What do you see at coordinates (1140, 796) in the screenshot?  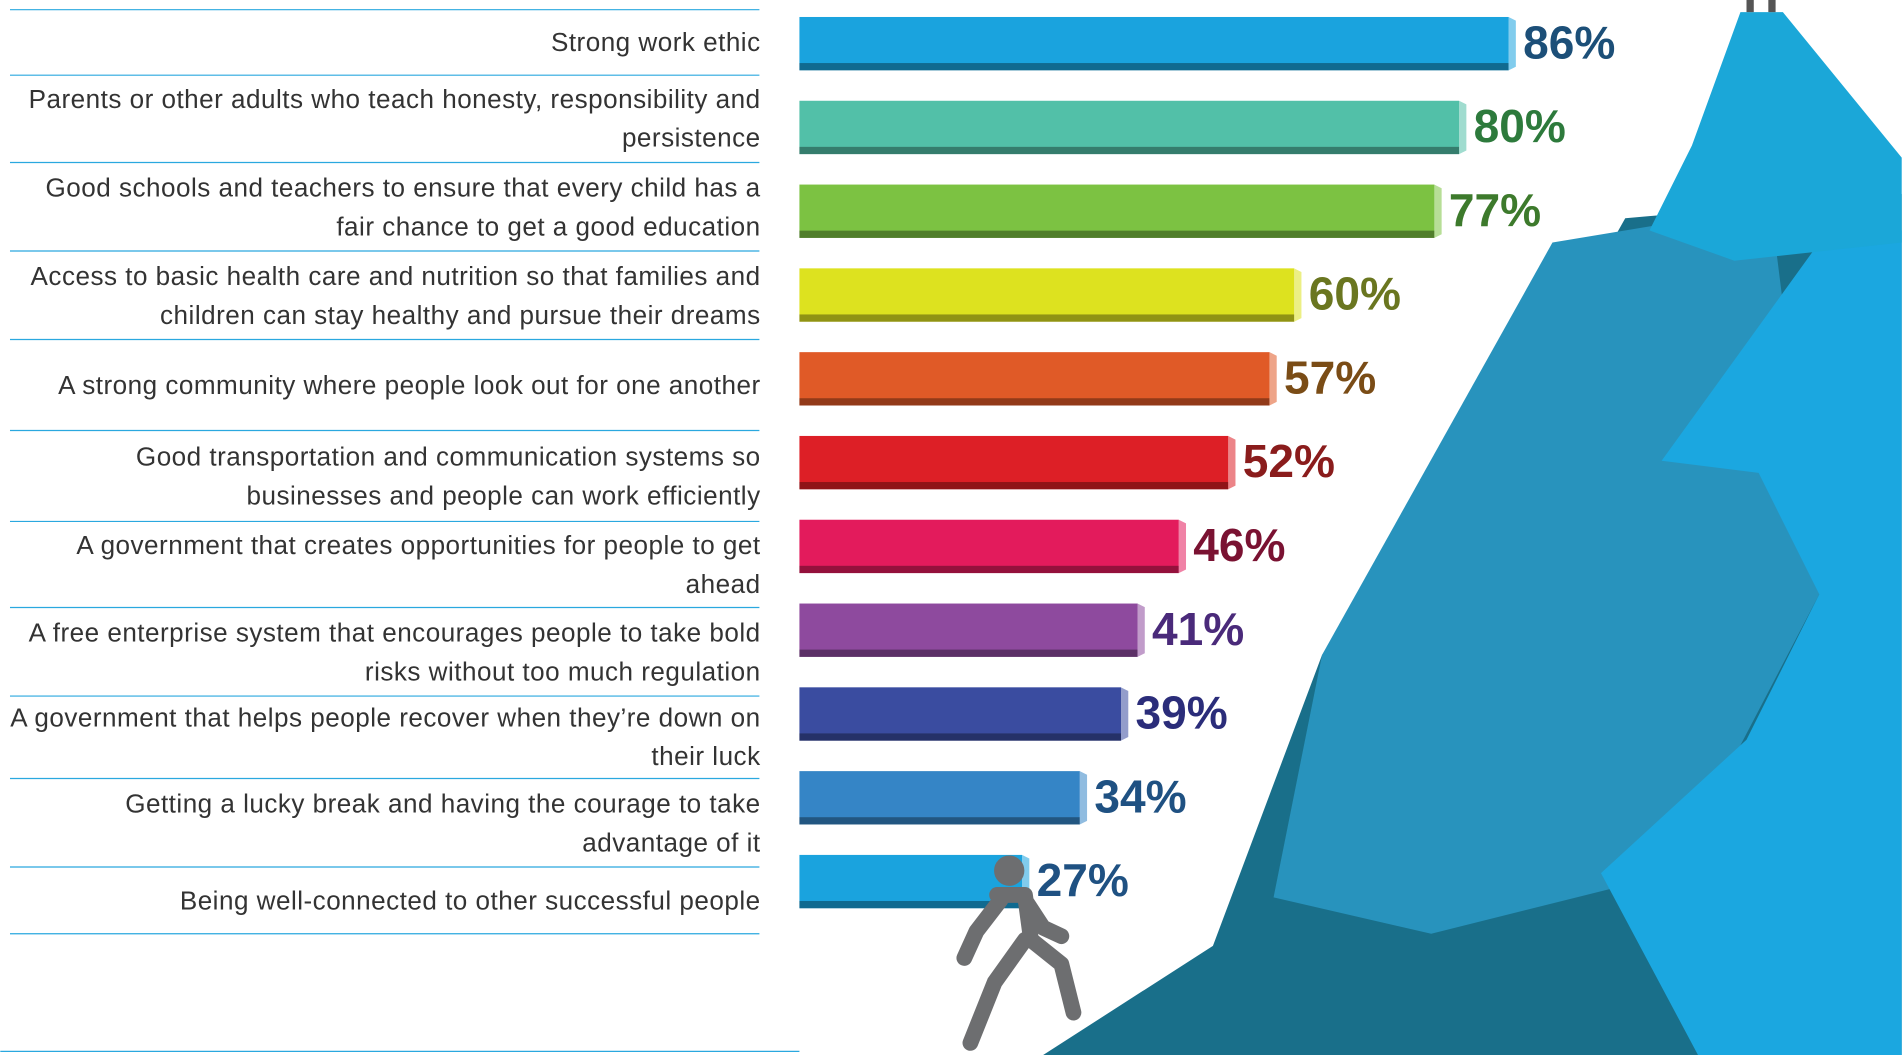 I see `value-label: 34%` at bounding box center [1140, 796].